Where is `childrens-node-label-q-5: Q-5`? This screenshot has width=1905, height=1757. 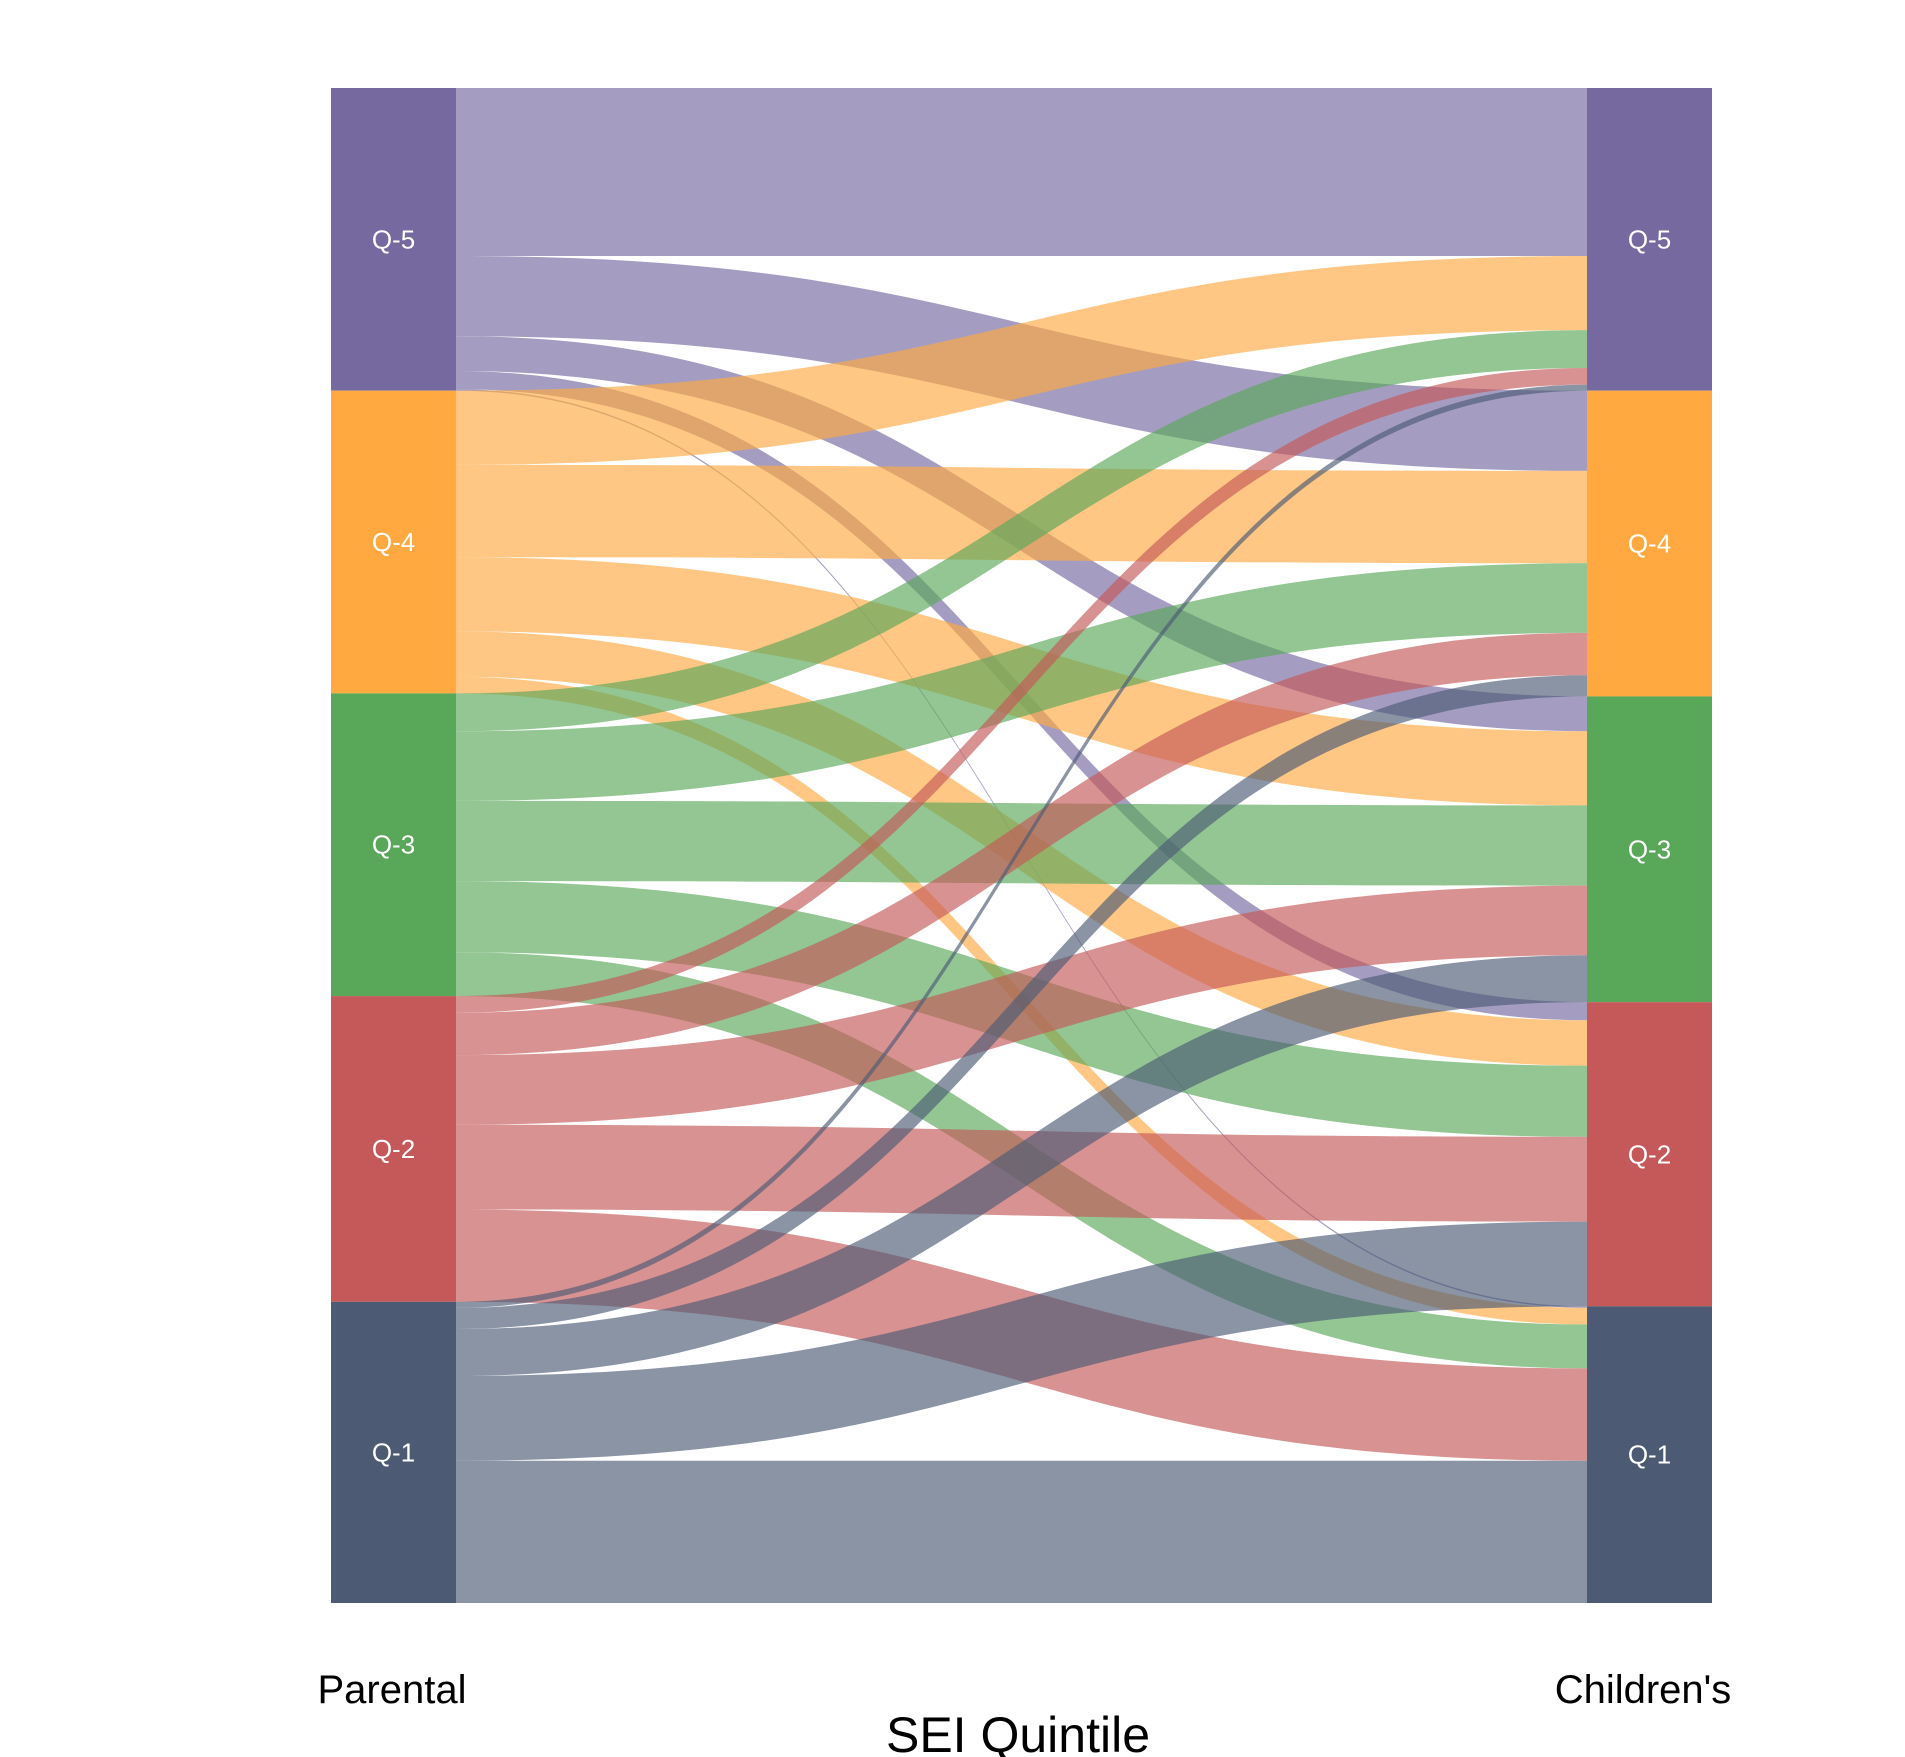 childrens-node-label-q-5: Q-5 is located at coordinates (1649, 239).